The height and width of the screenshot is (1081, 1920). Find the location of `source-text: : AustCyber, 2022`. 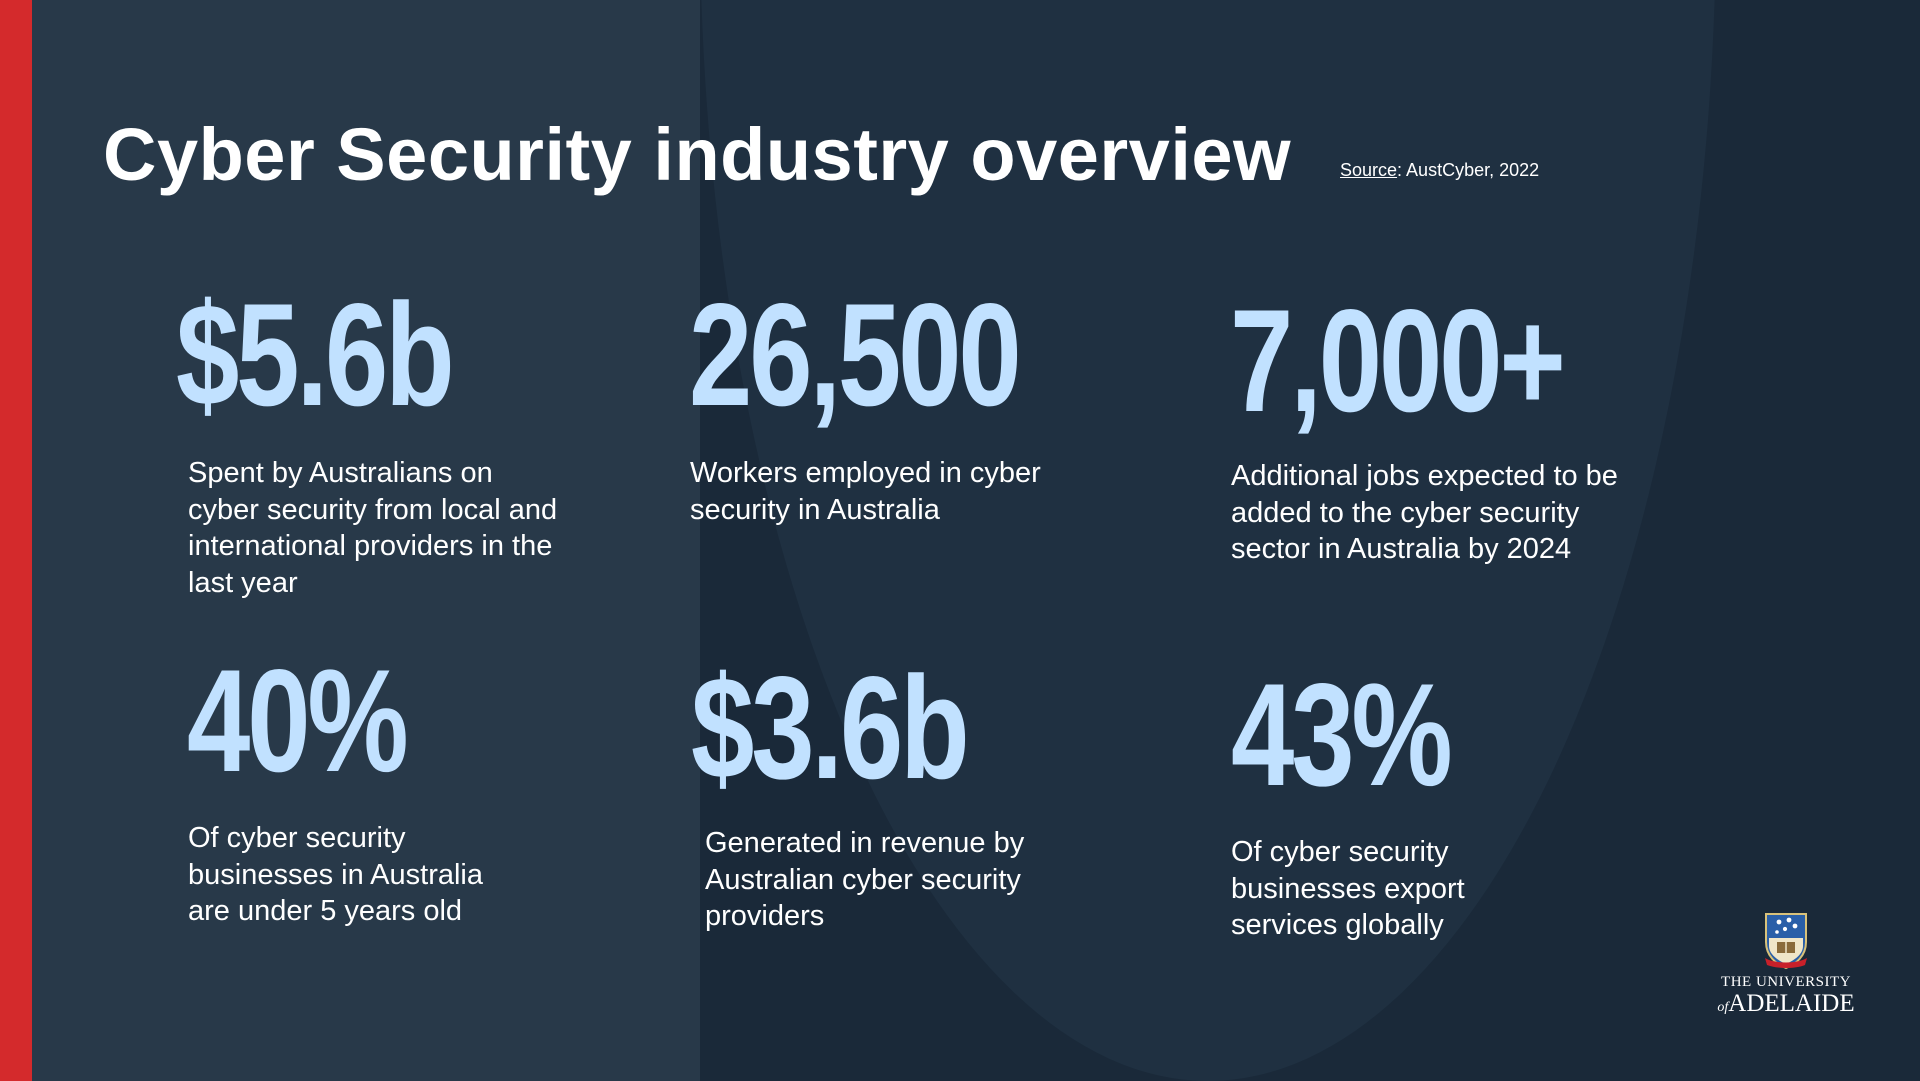

source-text: : AustCyber, 2022 is located at coordinates (1468, 170).